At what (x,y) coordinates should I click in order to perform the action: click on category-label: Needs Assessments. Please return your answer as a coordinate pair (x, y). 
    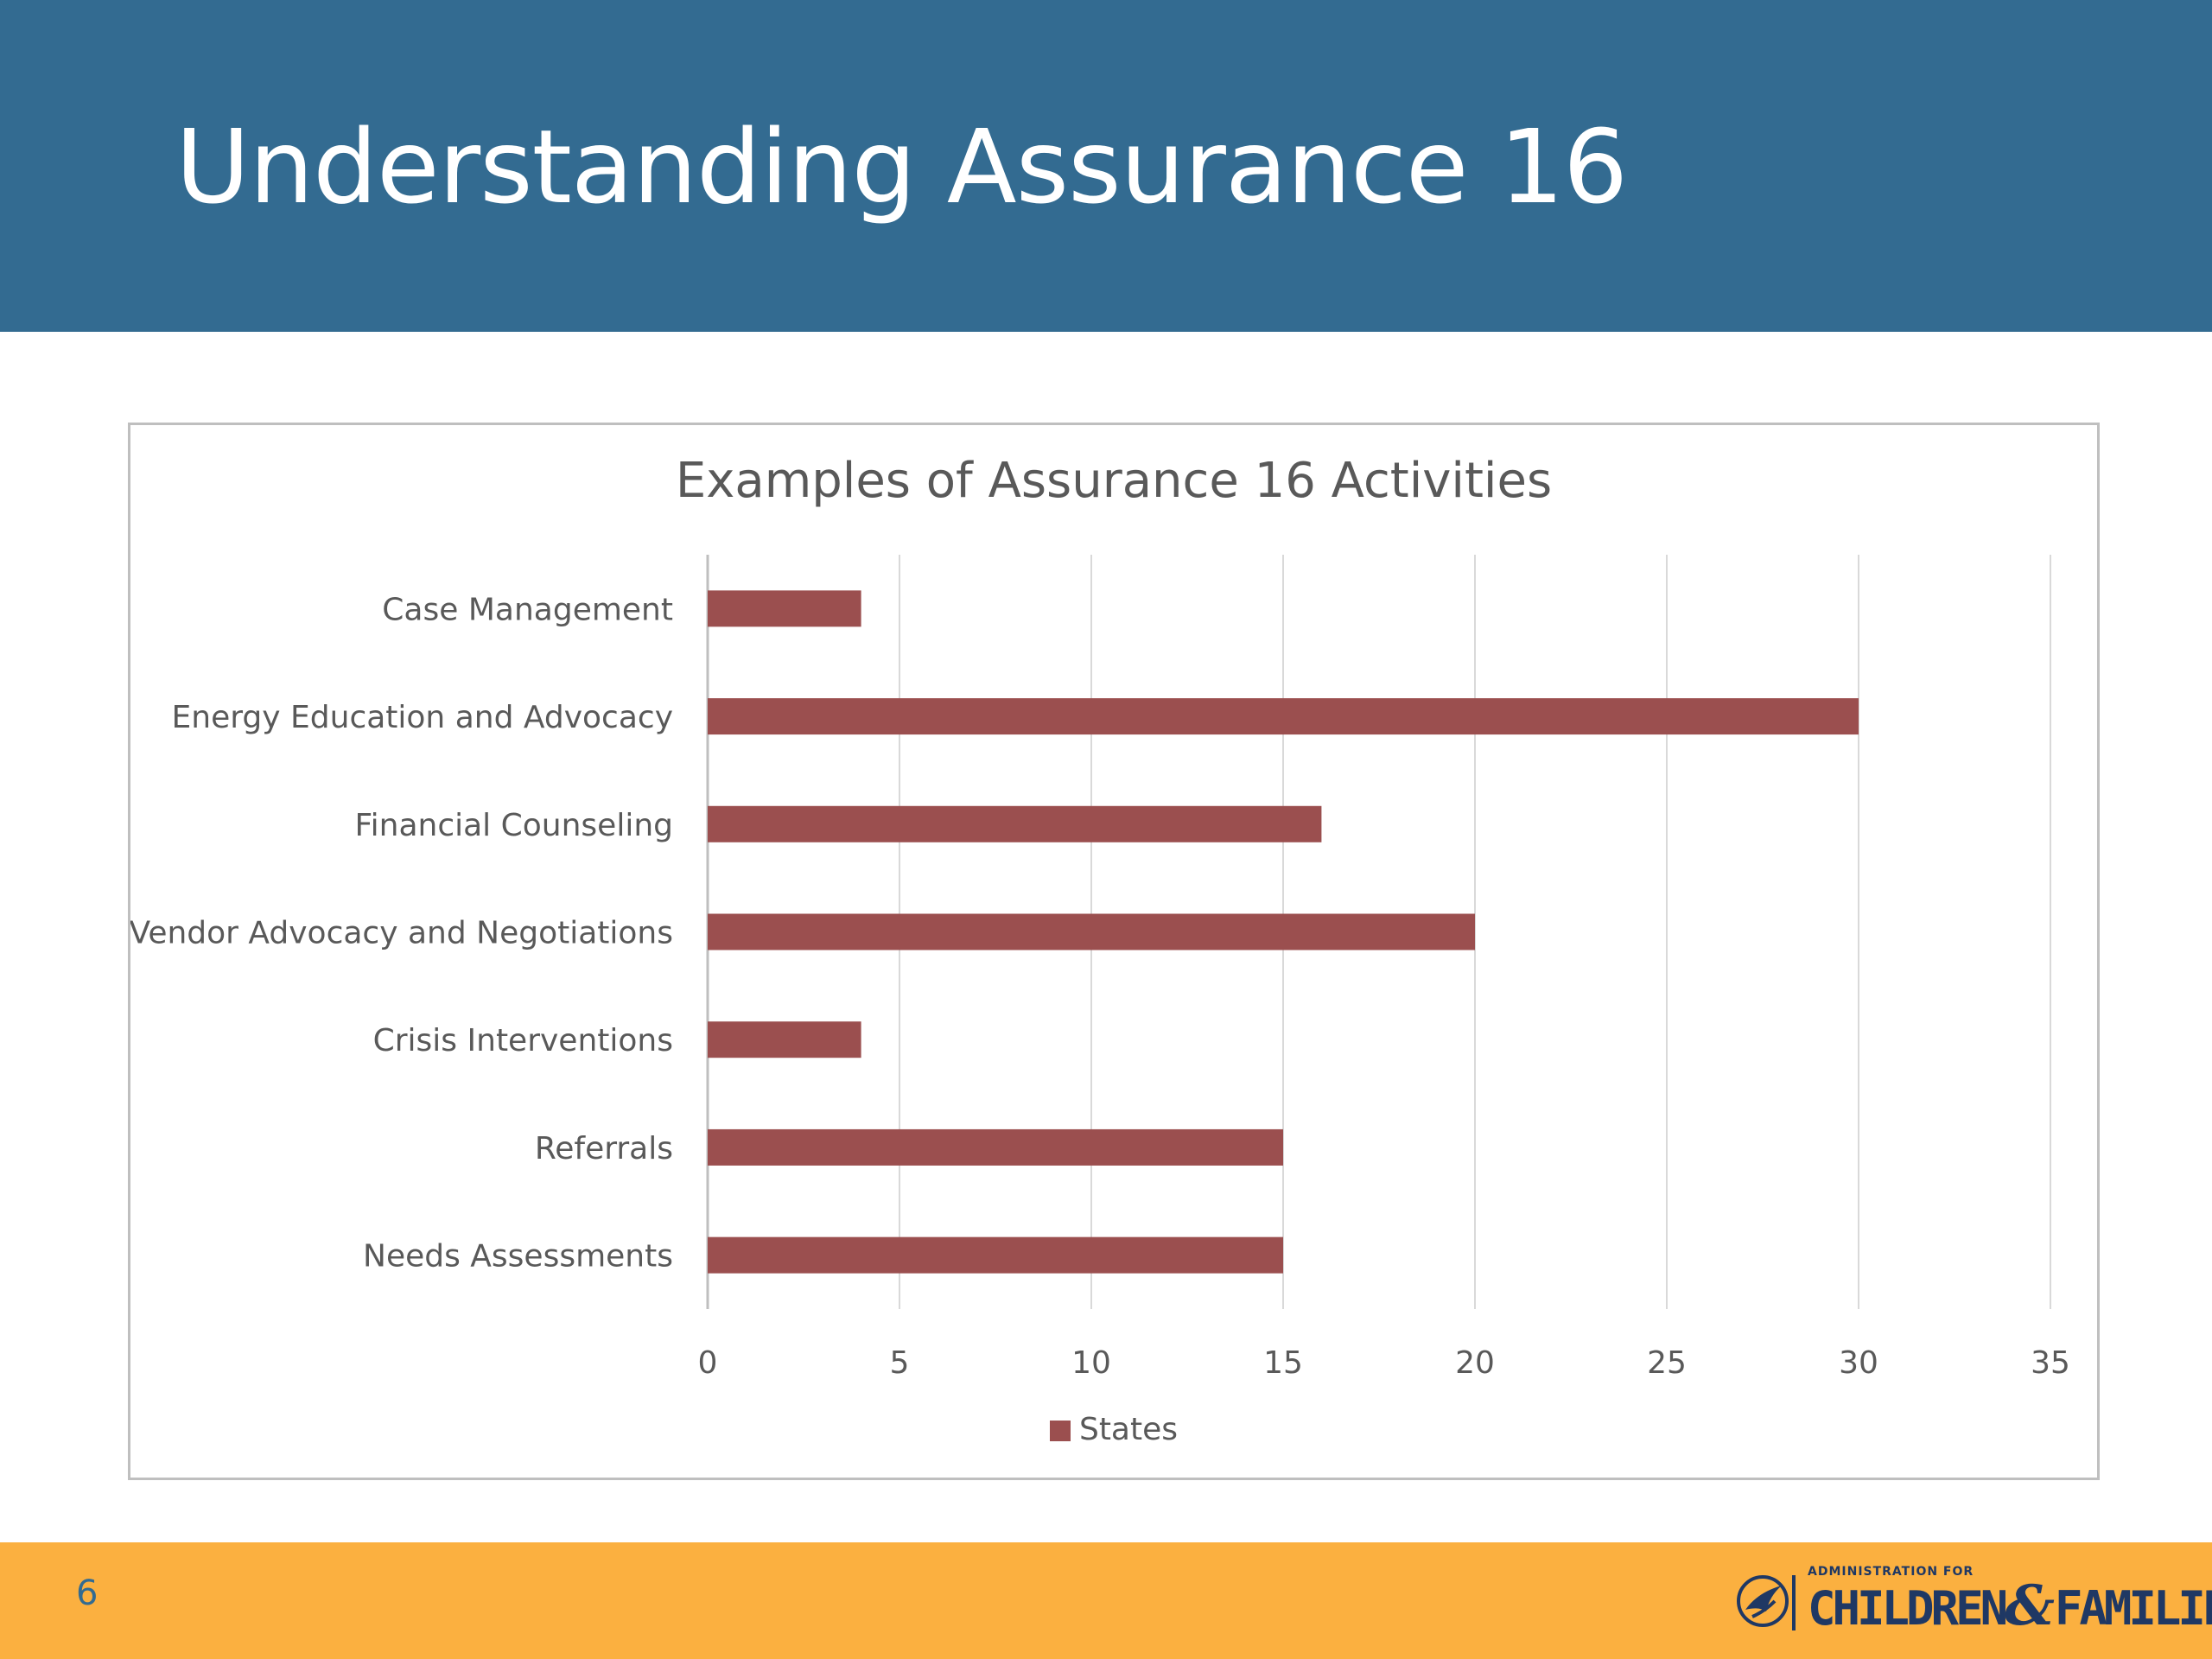
    Looking at the image, I should click on (518, 1256).